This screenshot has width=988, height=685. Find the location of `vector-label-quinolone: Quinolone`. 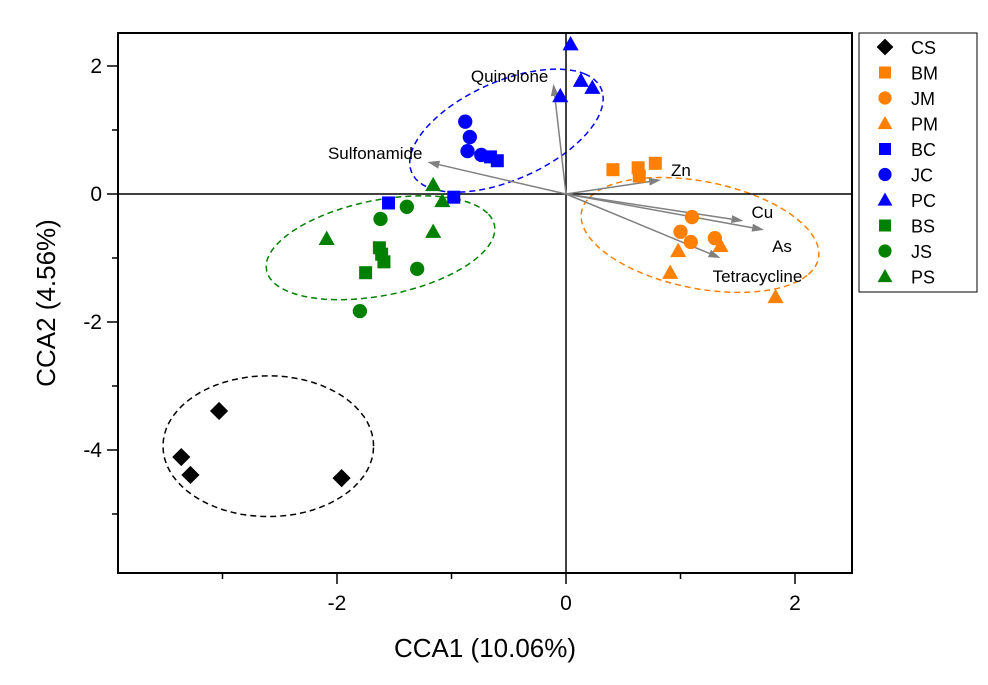

vector-label-quinolone: Quinolone is located at coordinates (510, 76).